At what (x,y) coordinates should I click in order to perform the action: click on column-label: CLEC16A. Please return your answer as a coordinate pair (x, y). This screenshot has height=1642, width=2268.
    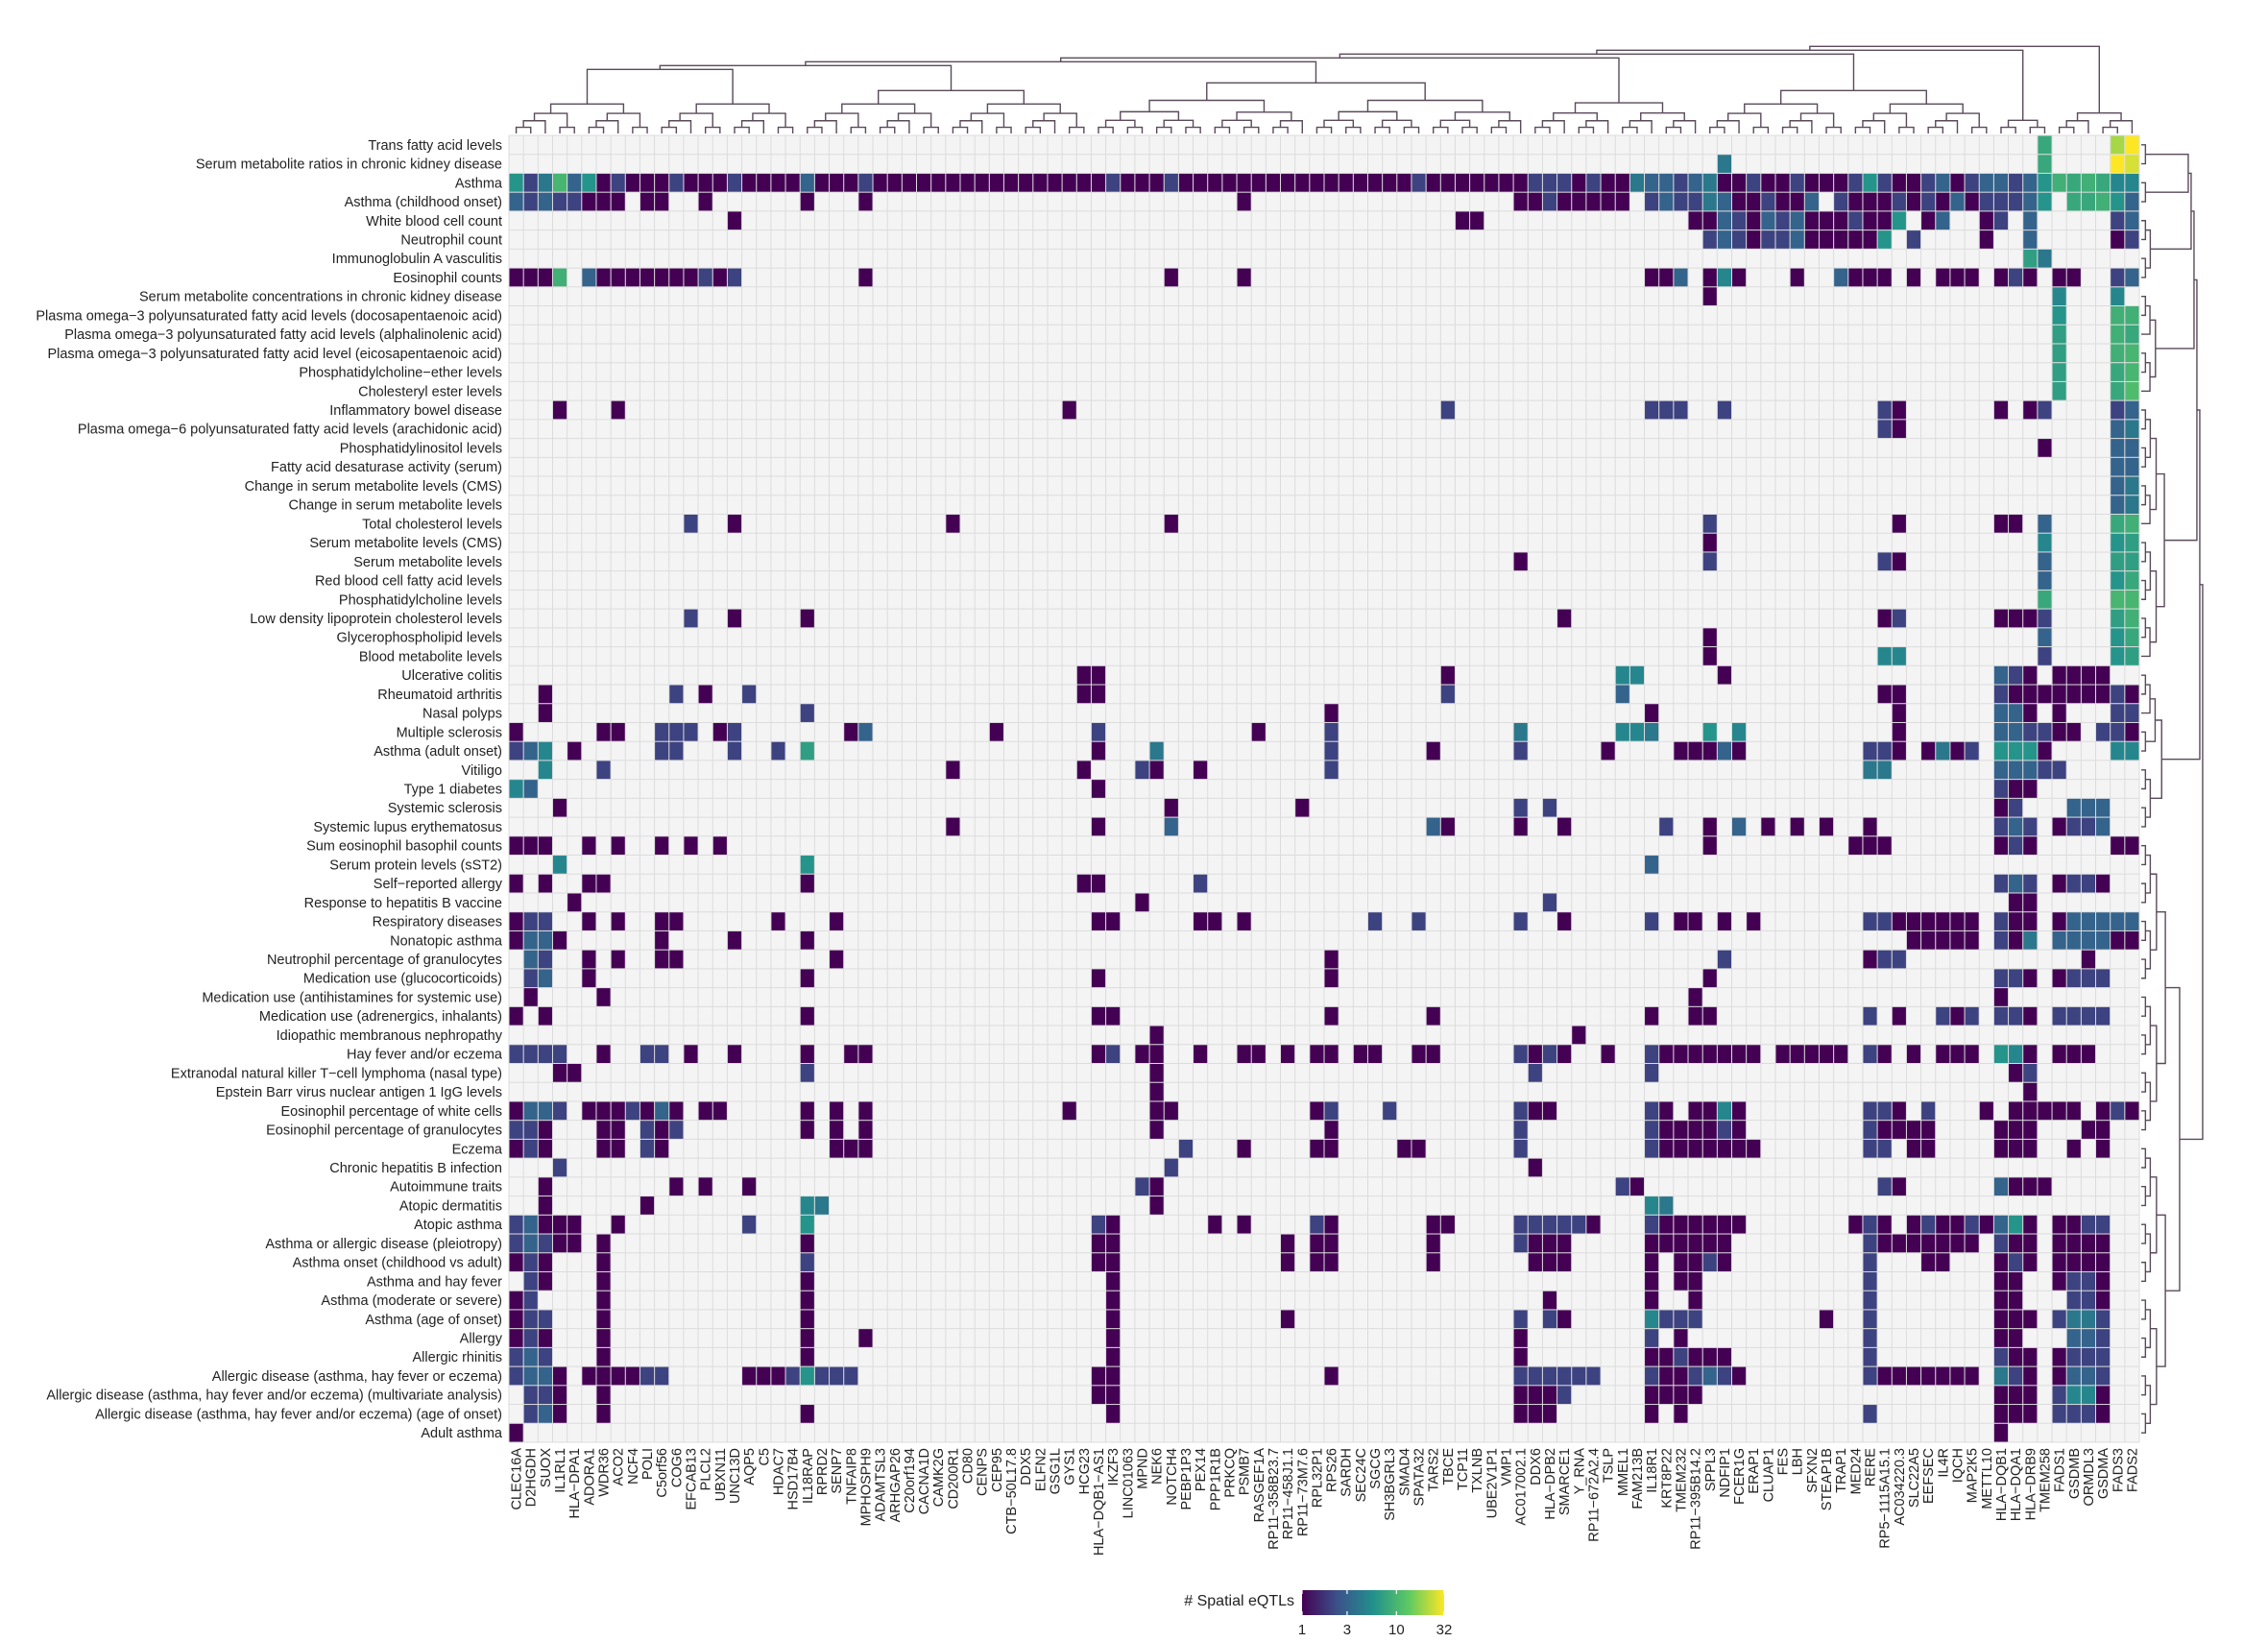
    Looking at the image, I should click on (518, 1479).